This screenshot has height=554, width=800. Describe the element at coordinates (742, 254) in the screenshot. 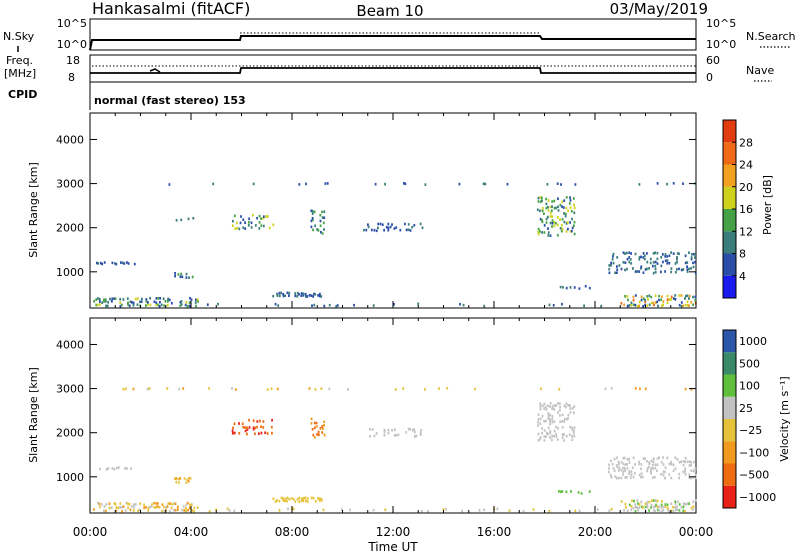

I see `power-colorbar-tick: 8` at that location.